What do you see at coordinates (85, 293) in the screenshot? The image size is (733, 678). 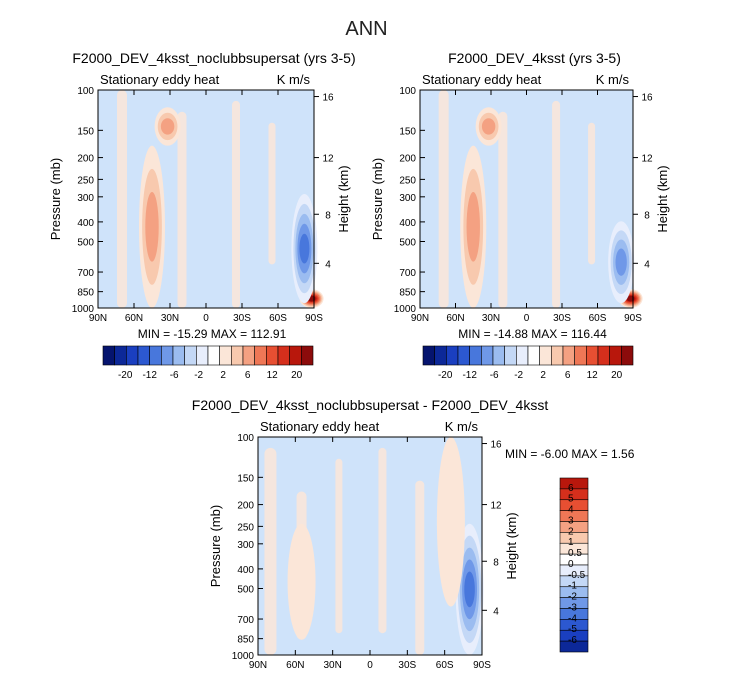 I see `y-tick-label: 850` at bounding box center [85, 293].